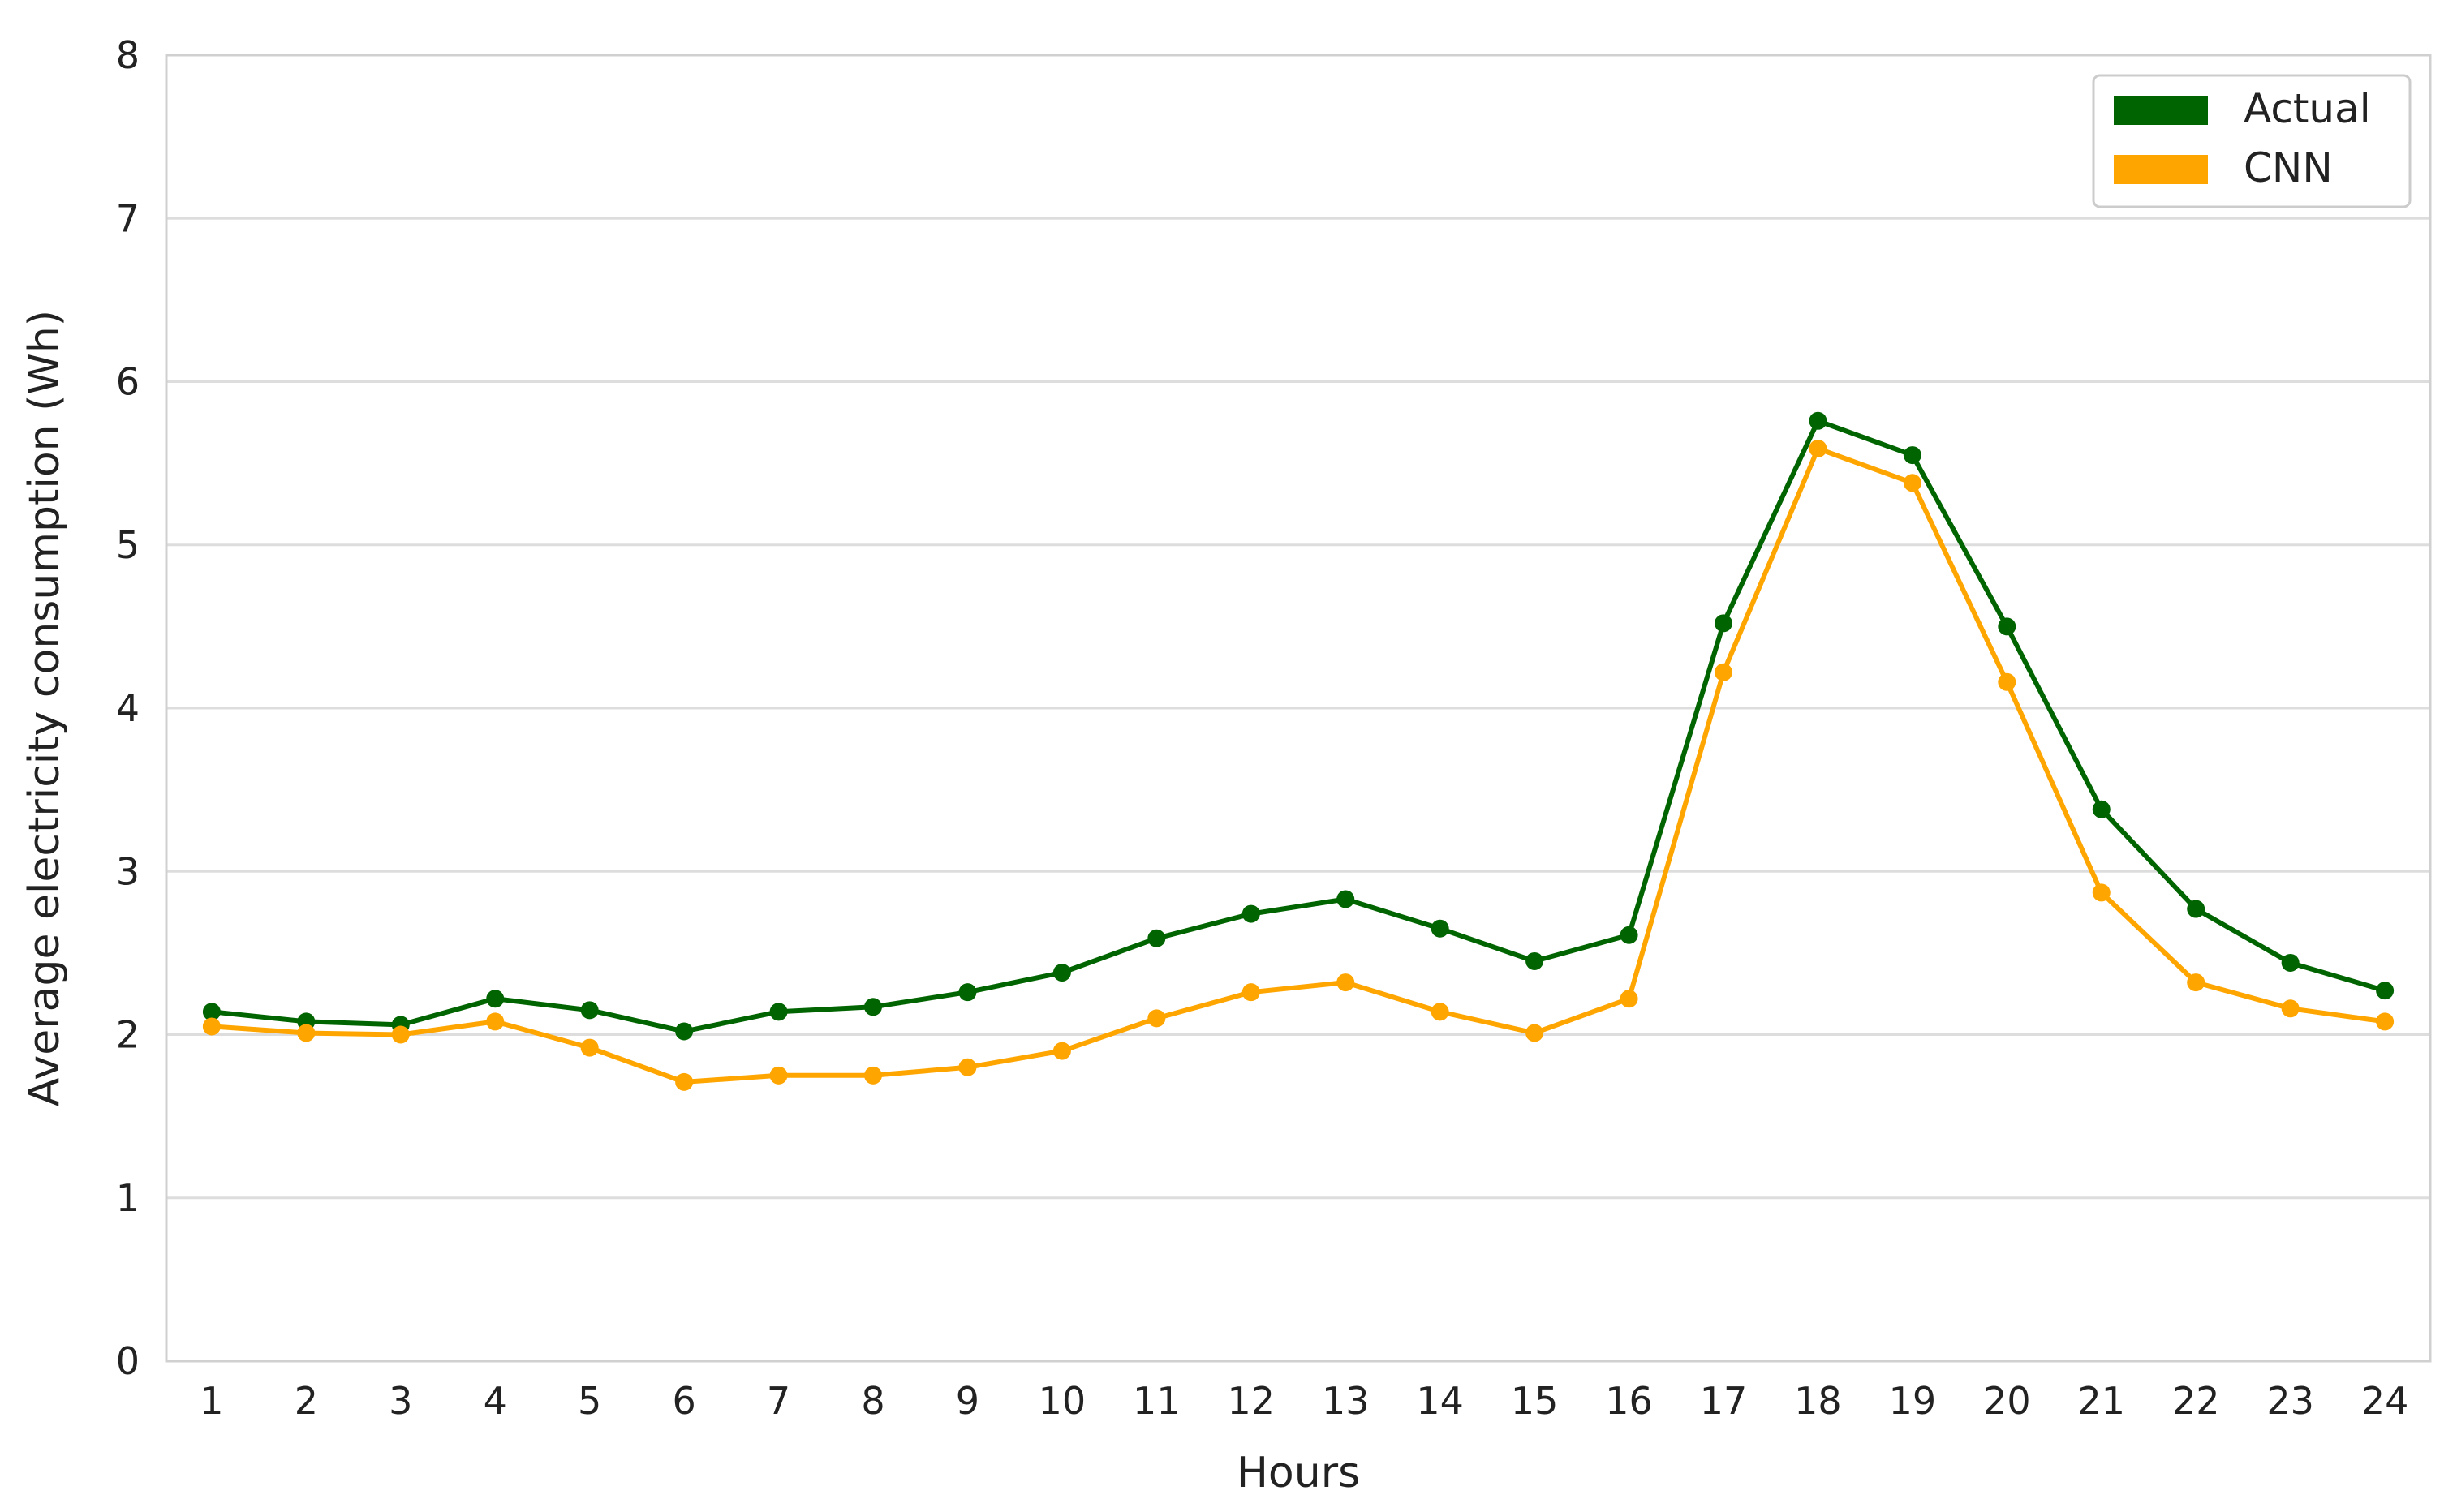  I want to click on x-tick-label: 1, so click(211, 1401).